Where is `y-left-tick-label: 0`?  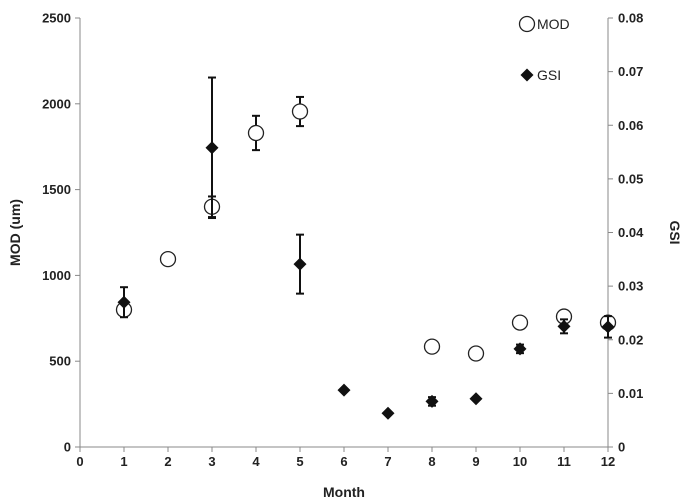 y-left-tick-label: 0 is located at coordinates (67, 447).